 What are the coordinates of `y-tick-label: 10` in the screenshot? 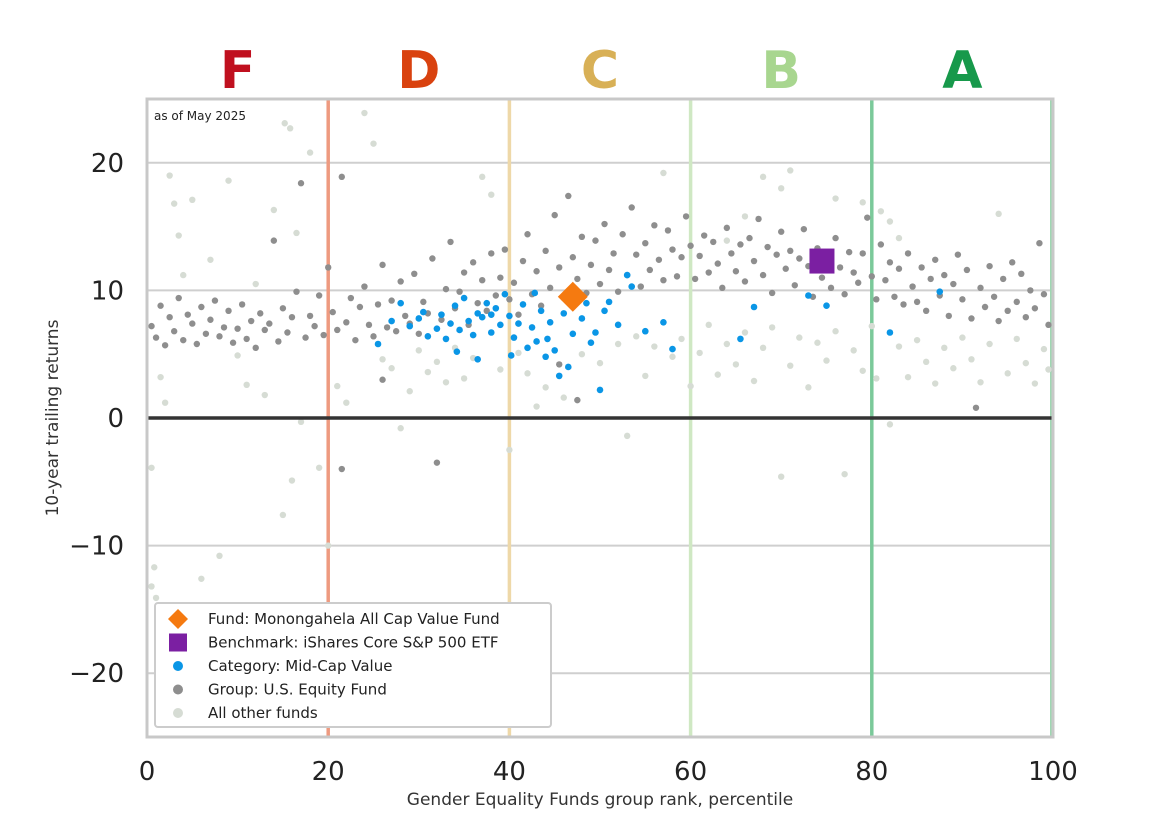 It's located at (107, 291).